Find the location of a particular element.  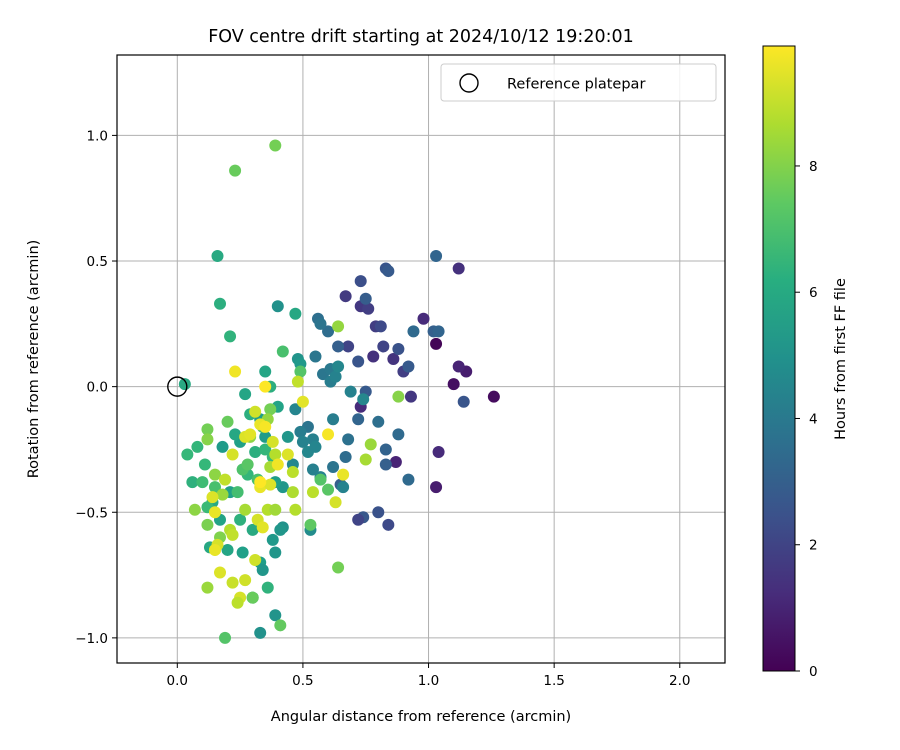

x-tick-label: 1.5 is located at coordinates (553, 681).